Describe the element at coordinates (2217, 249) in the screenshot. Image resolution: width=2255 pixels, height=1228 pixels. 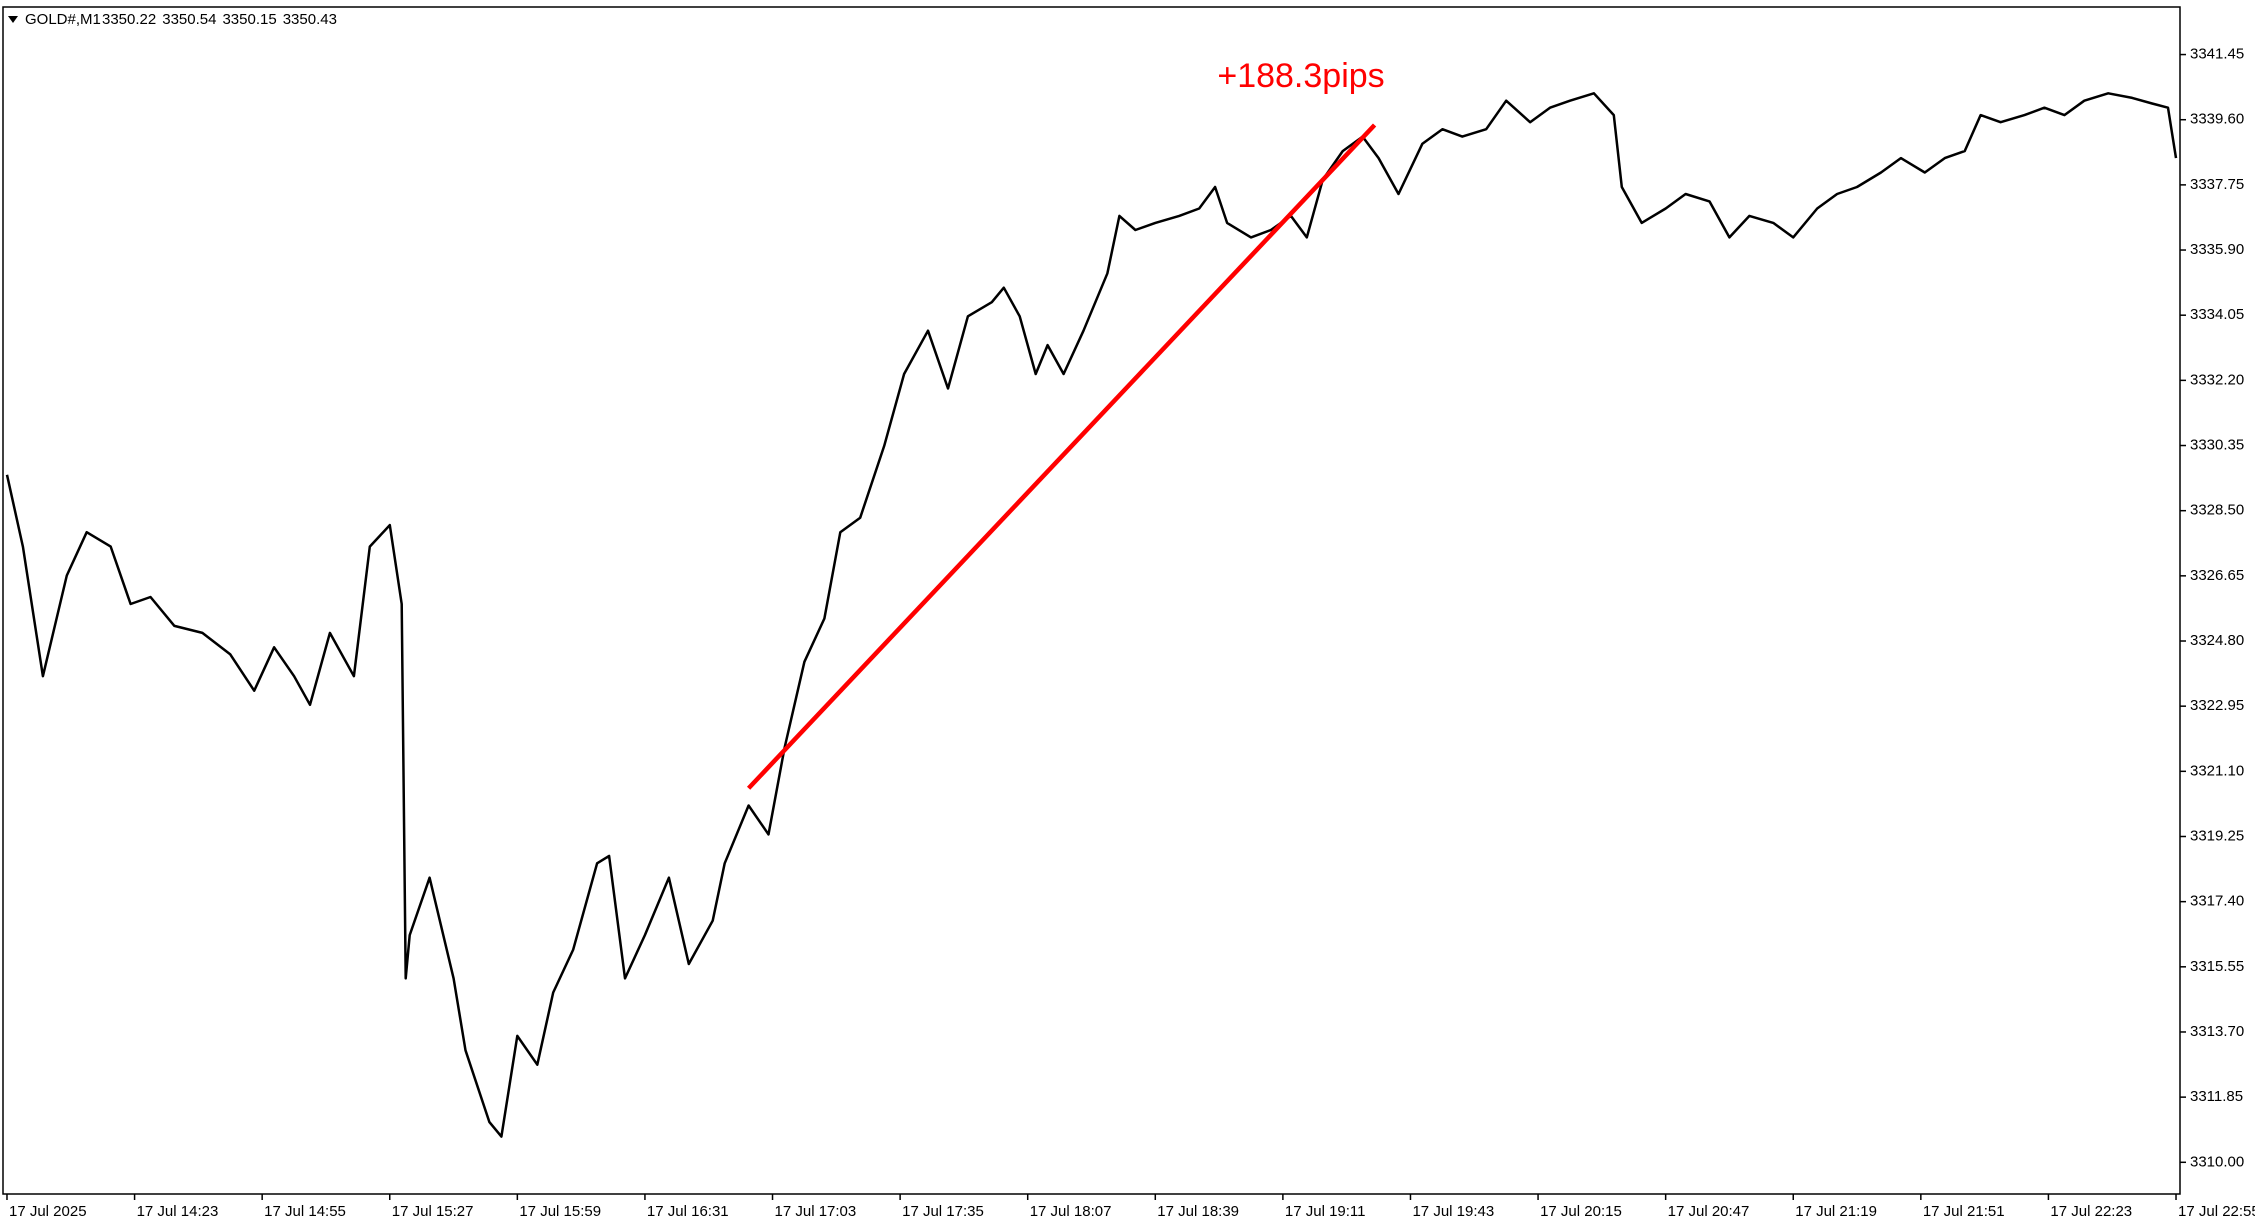
I see `y-tick-label: 3335.90` at that location.